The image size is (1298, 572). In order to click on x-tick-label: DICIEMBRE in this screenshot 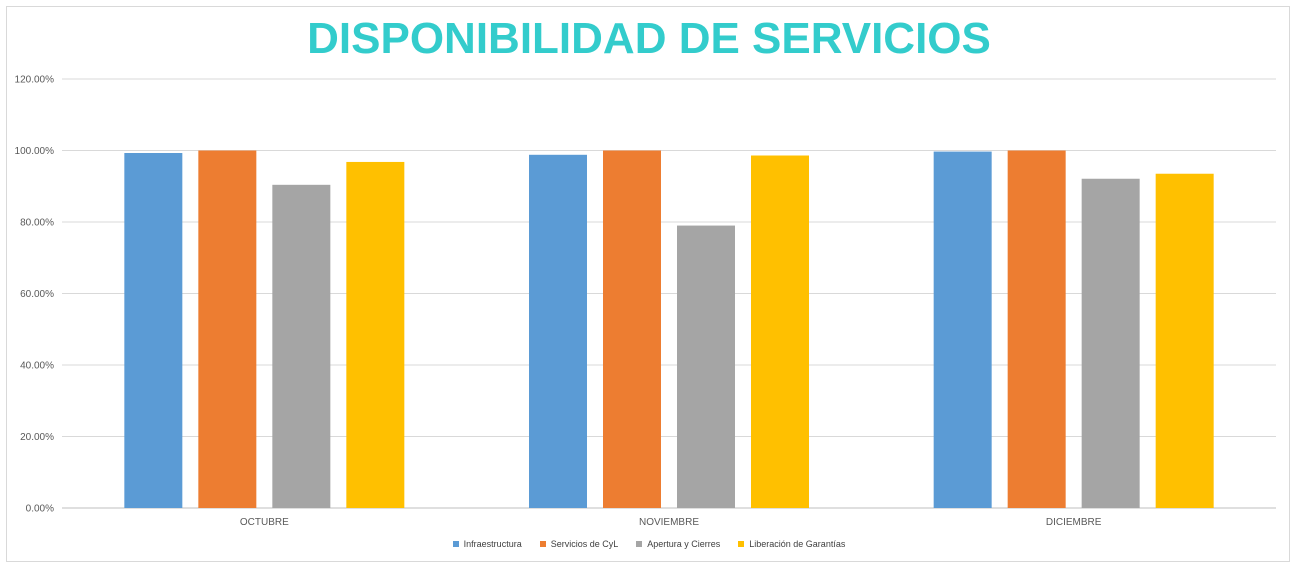, I will do `click(1074, 522)`.